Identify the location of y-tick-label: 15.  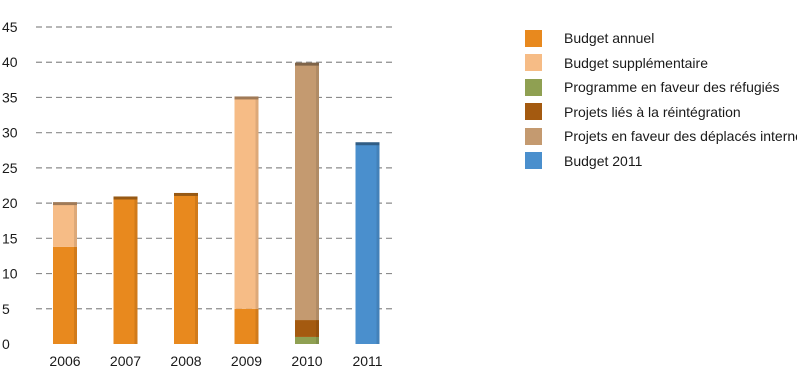
(10, 238).